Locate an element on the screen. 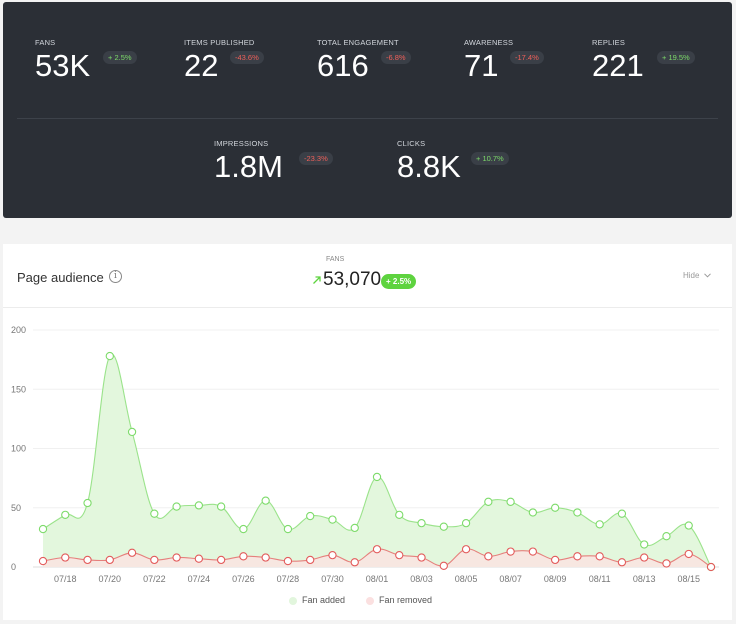 This screenshot has width=736, height=624. x-tick-label: 07/28 is located at coordinates (288, 579).